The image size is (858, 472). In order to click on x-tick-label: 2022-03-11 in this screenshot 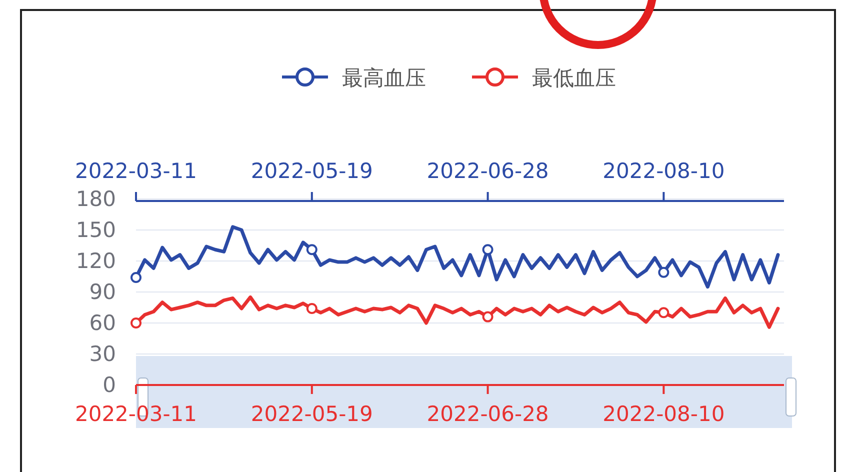, I will do `click(136, 171)`.